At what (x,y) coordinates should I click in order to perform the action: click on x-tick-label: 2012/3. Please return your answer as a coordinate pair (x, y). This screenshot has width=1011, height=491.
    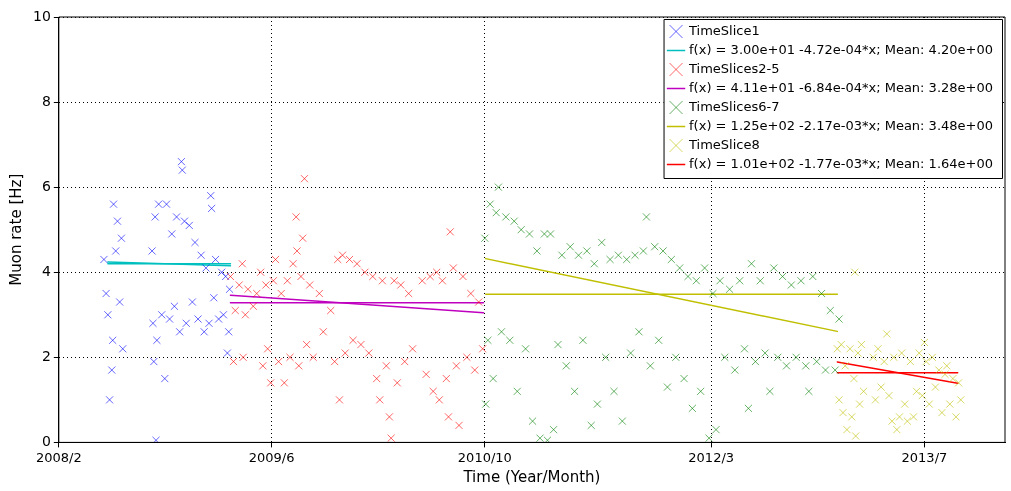
    Looking at the image, I should click on (711, 457).